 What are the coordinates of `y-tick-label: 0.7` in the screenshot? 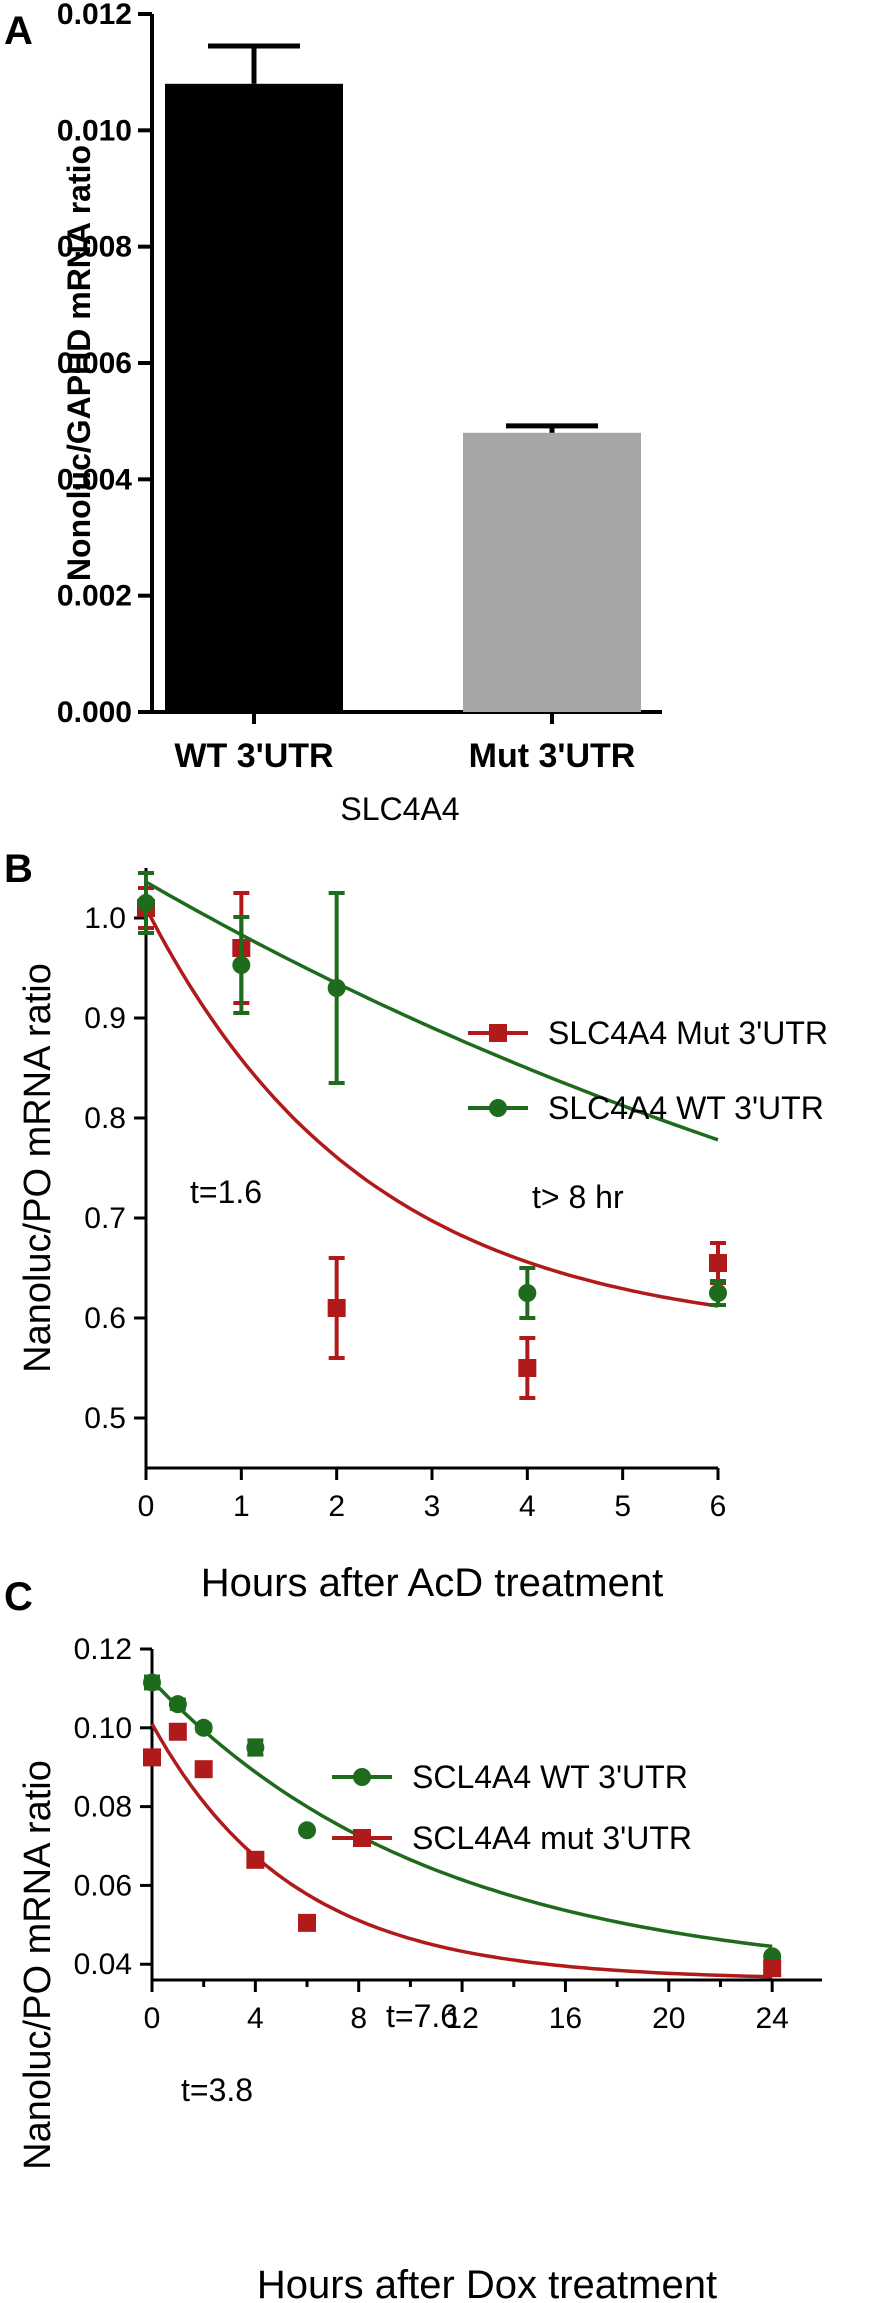 It's located at (105, 1218).